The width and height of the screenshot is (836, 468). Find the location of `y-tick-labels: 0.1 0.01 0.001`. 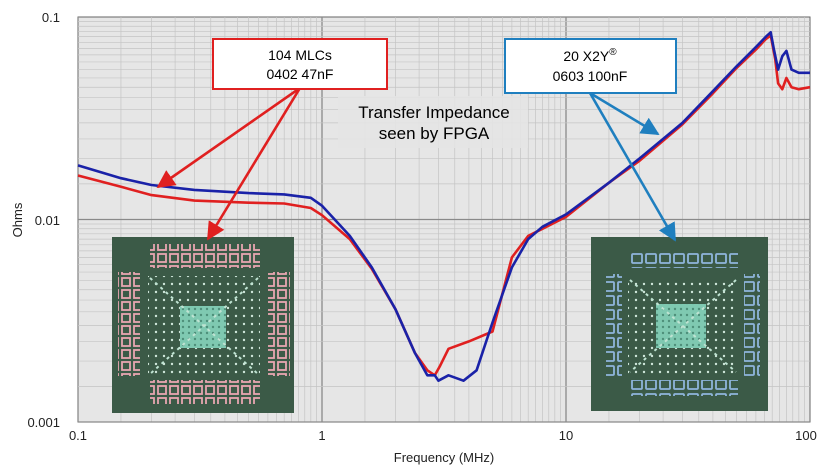

y-tick-labels: 0.1 0.01 0.001 is located at coordinates (43, 220).